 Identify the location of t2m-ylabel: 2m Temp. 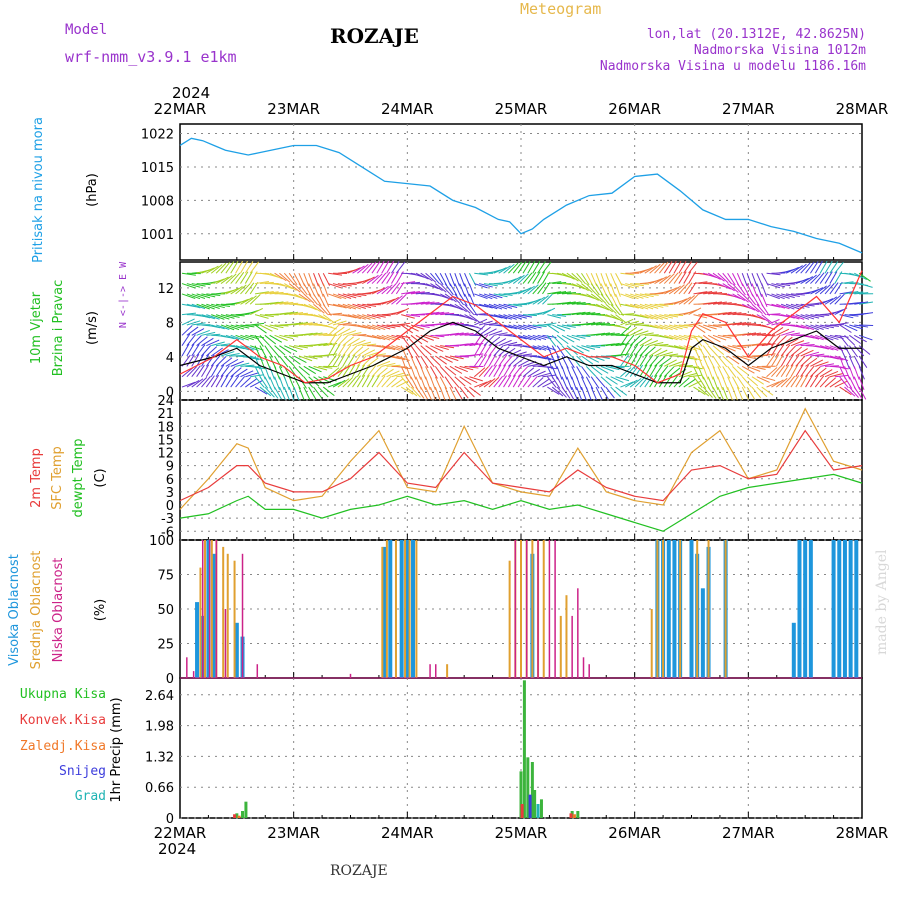
(36, 478).